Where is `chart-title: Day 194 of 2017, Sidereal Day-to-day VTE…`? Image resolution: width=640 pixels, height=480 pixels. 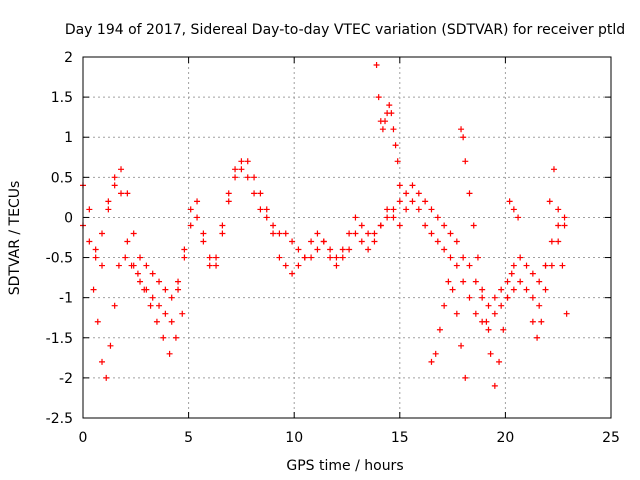 chart-title: Day 194 of 2017, Sidereal Day-to-day VTE… is located at coordinates (345, 30).